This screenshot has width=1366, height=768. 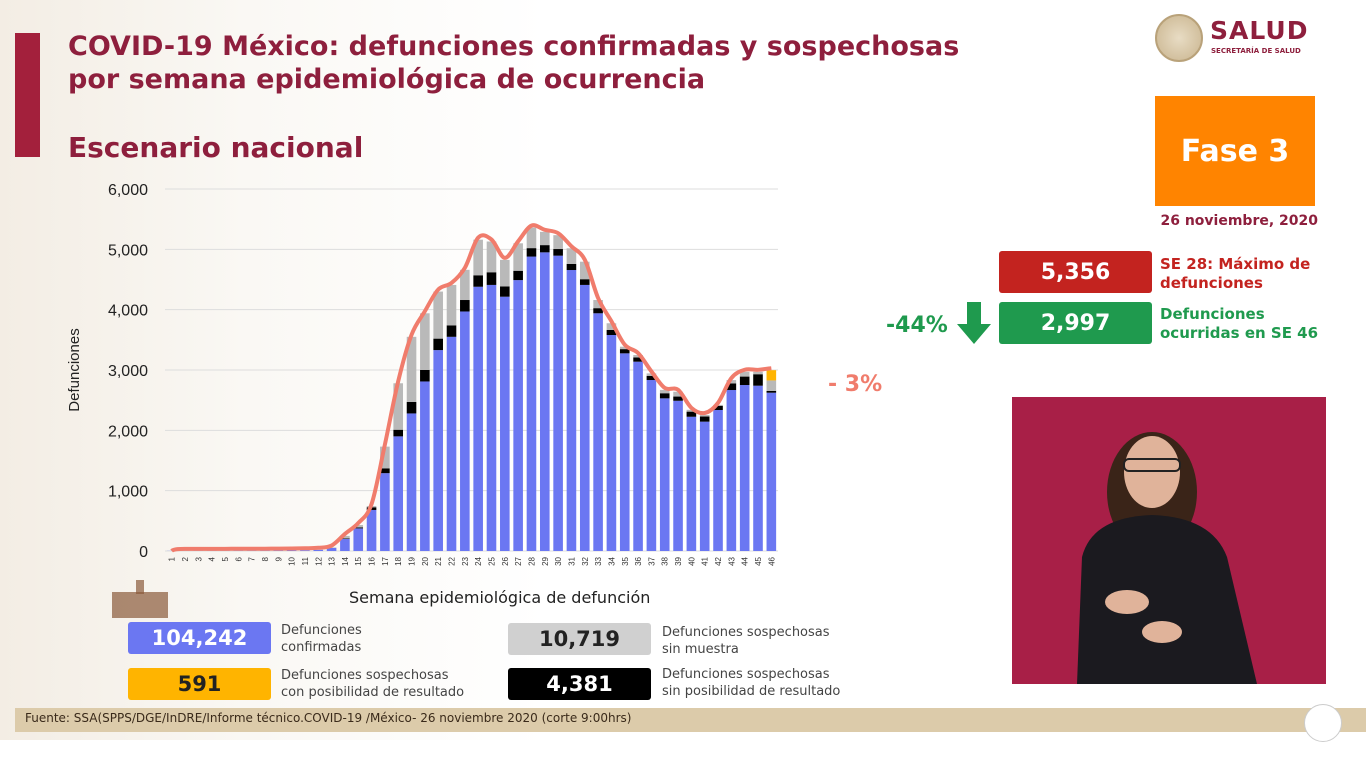 What do you see at coordinates (700, 649) in the screenshot?
I see `legend-label-line: sin muestra` at bounding box center [700, 649].